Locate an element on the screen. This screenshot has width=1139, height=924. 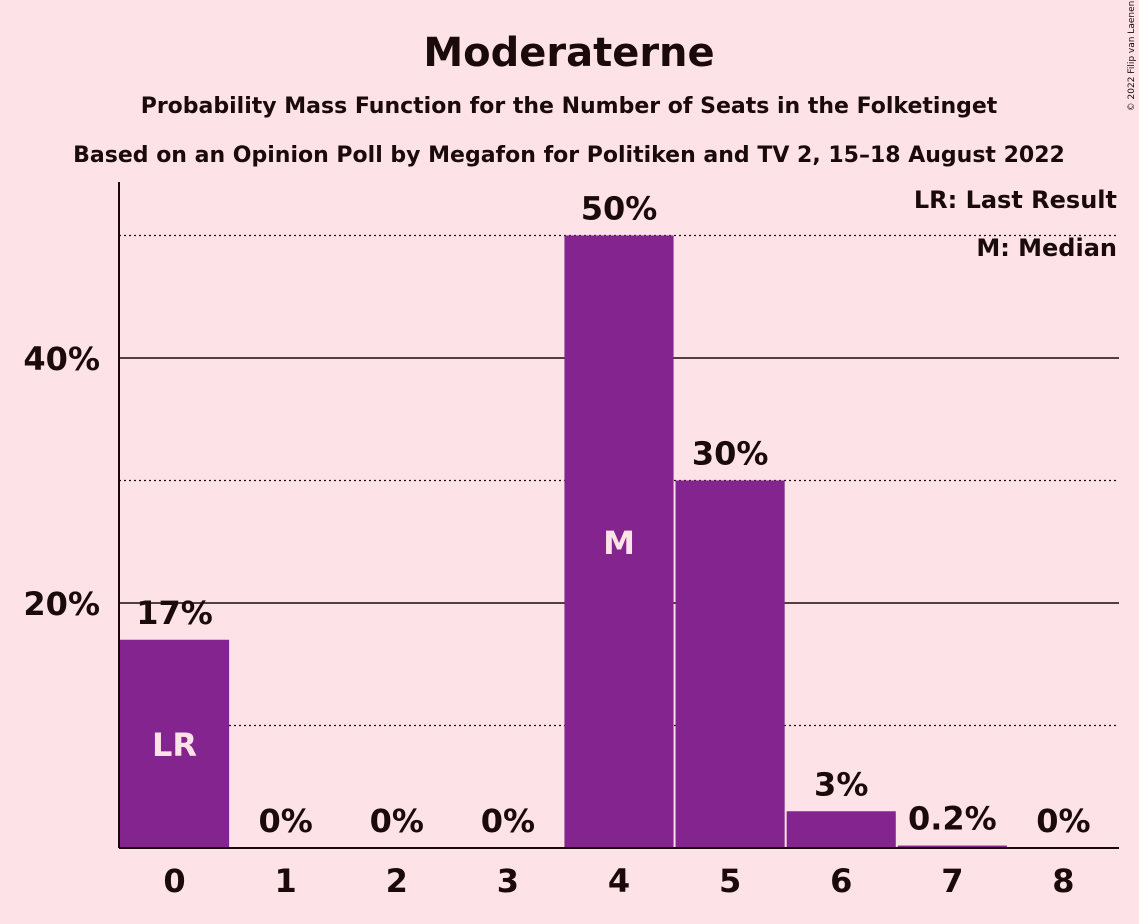
x-tick-label-1: 1 is located at coordinates (286, 881).